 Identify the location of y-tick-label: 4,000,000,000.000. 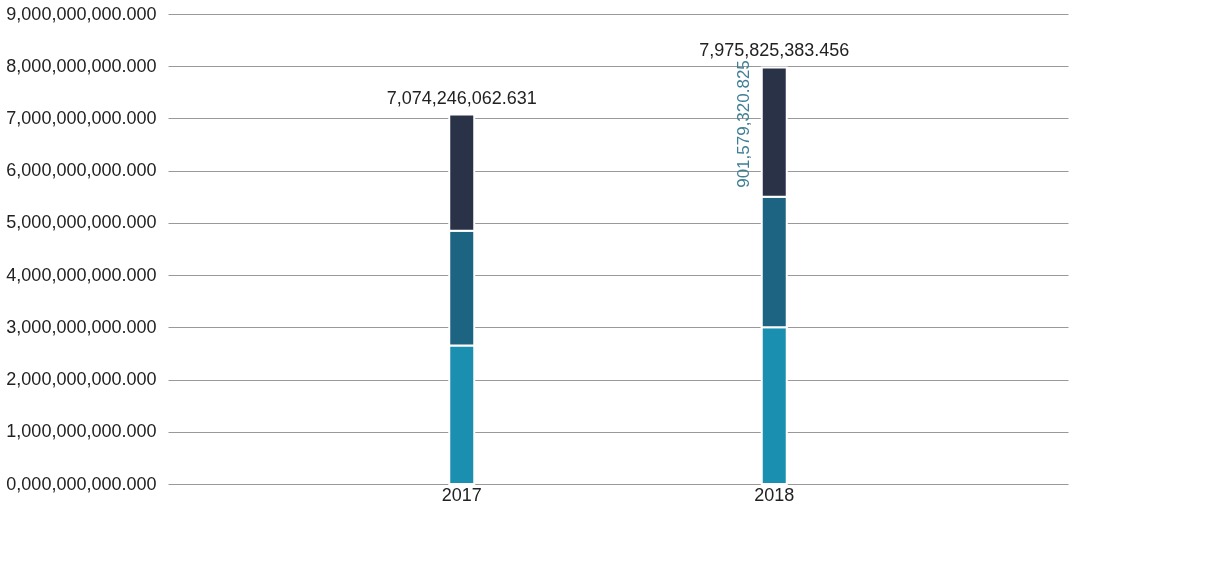
(81, 274).